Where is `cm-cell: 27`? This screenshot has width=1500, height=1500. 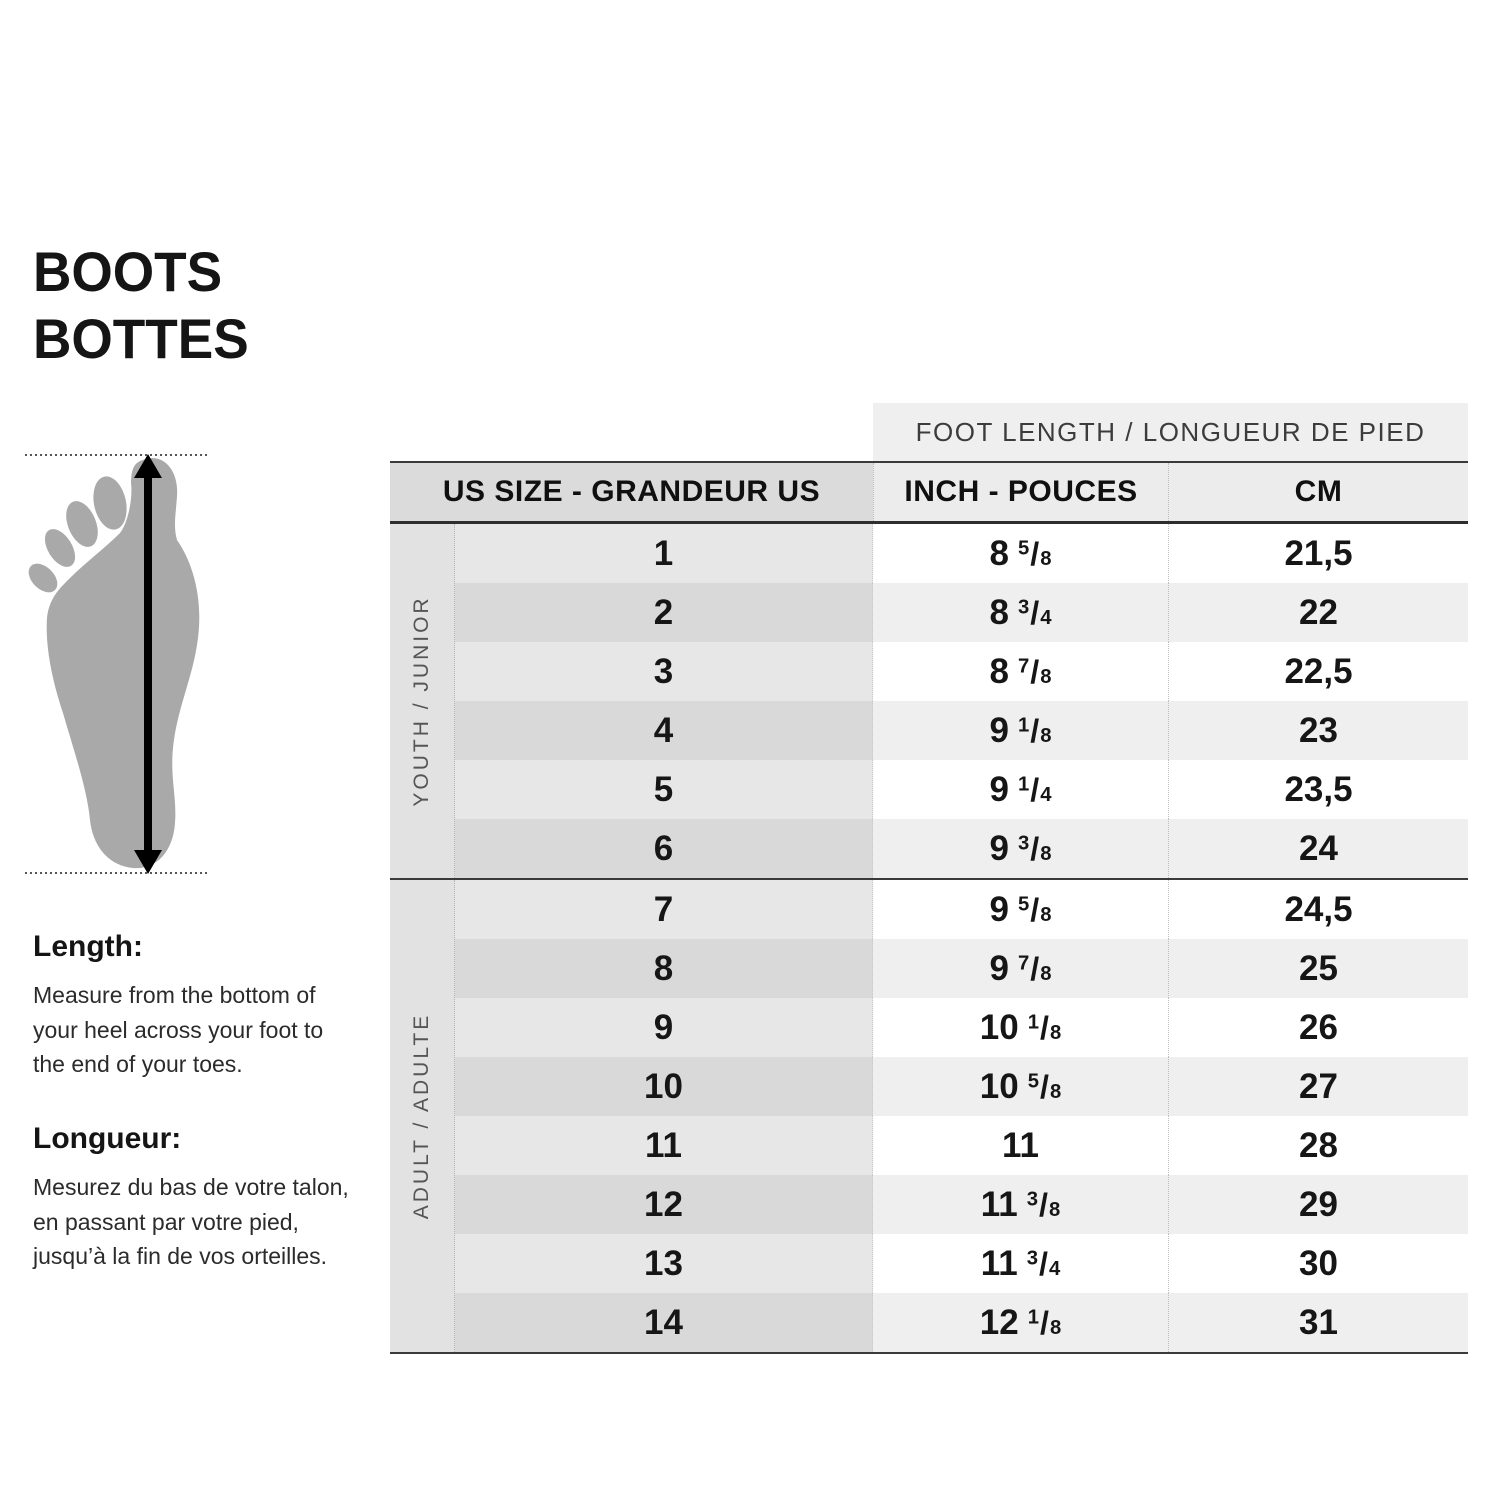
cm-cell: 27 is located at coordinates (1318, 1086).